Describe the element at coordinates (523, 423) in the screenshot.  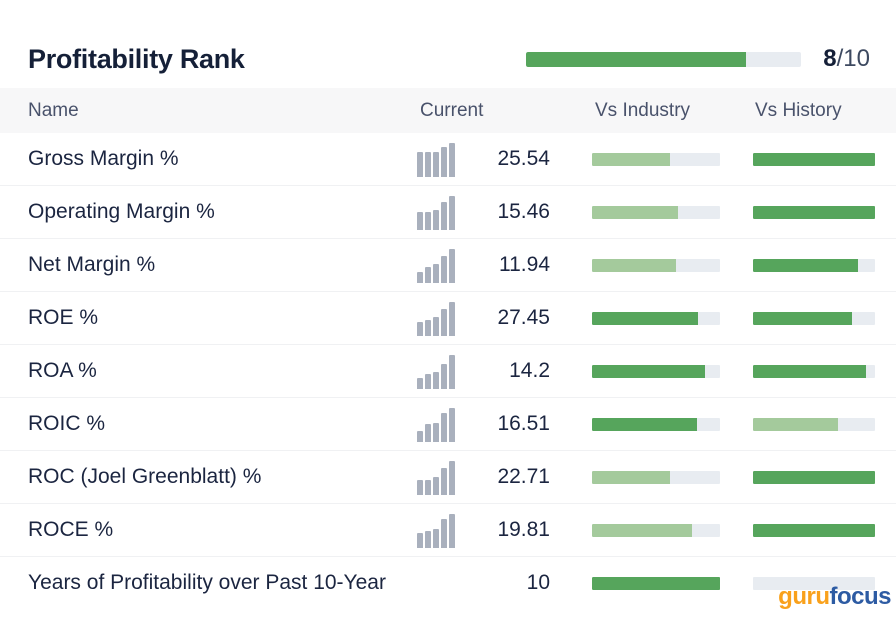
I see `metric-current-value: 16.51` at that location.